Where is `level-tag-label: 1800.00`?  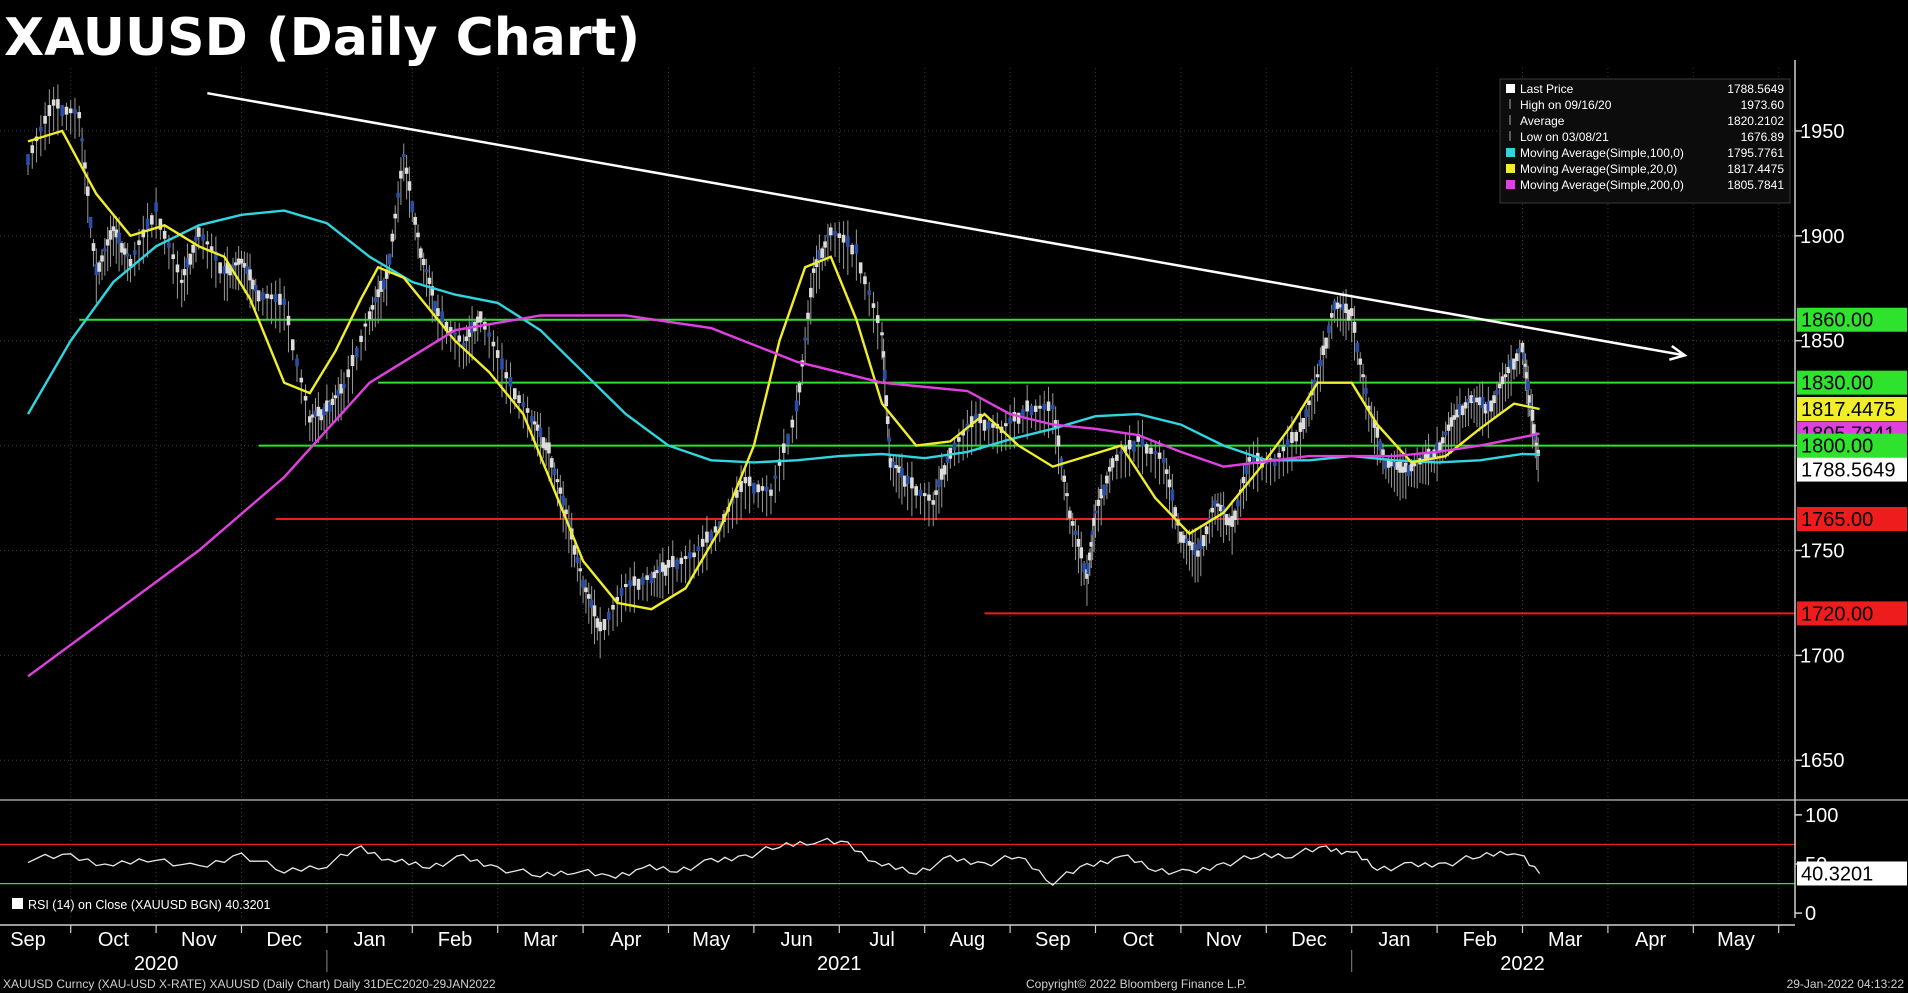
level-tag-label: 1800.00 is located at coordinates (1837, 447).